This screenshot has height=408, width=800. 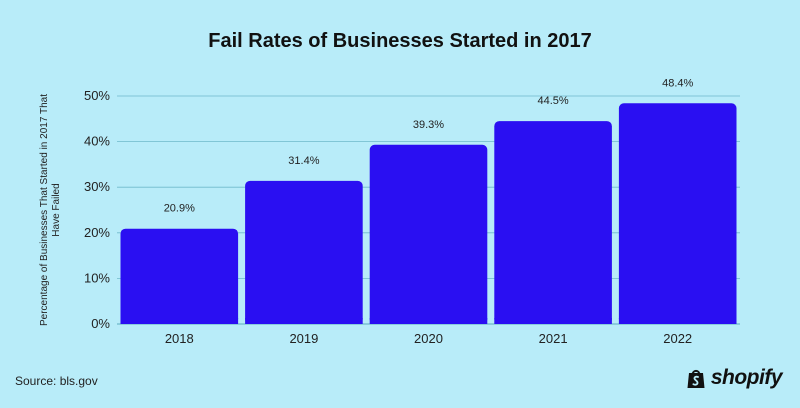 What do you see at coordinates (303, 338) in the screenshot?
I see `x-tick-label: 2019` at bounding box center [303, 338].